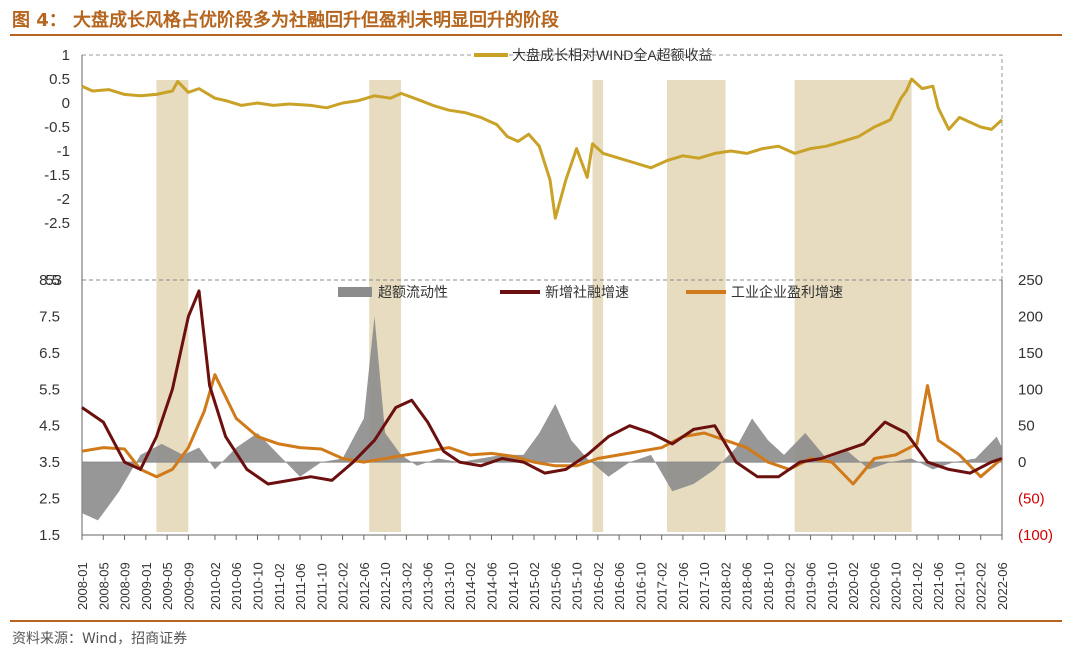  Describe the element at coordinates (364, 586) in the screenshot. I see `x-tick-label: 2012-06` at that location.